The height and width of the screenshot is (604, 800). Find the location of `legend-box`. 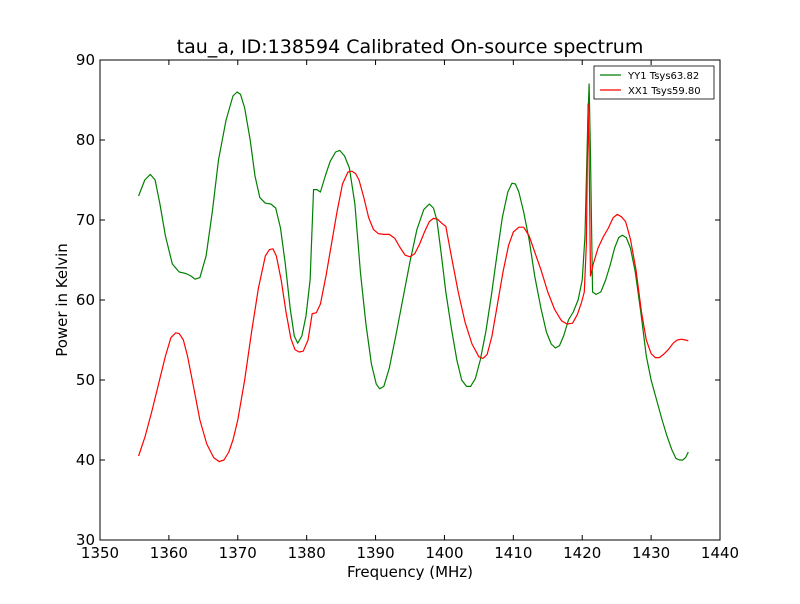

legend-box is located at coordinates (654, 82).